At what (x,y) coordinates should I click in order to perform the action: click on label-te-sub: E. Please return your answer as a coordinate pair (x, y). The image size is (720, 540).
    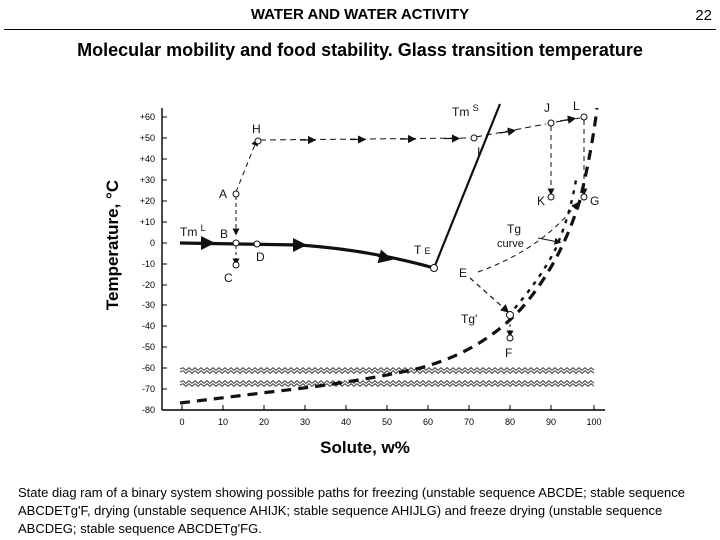
    Looking at the image, I should click on (427, 251).